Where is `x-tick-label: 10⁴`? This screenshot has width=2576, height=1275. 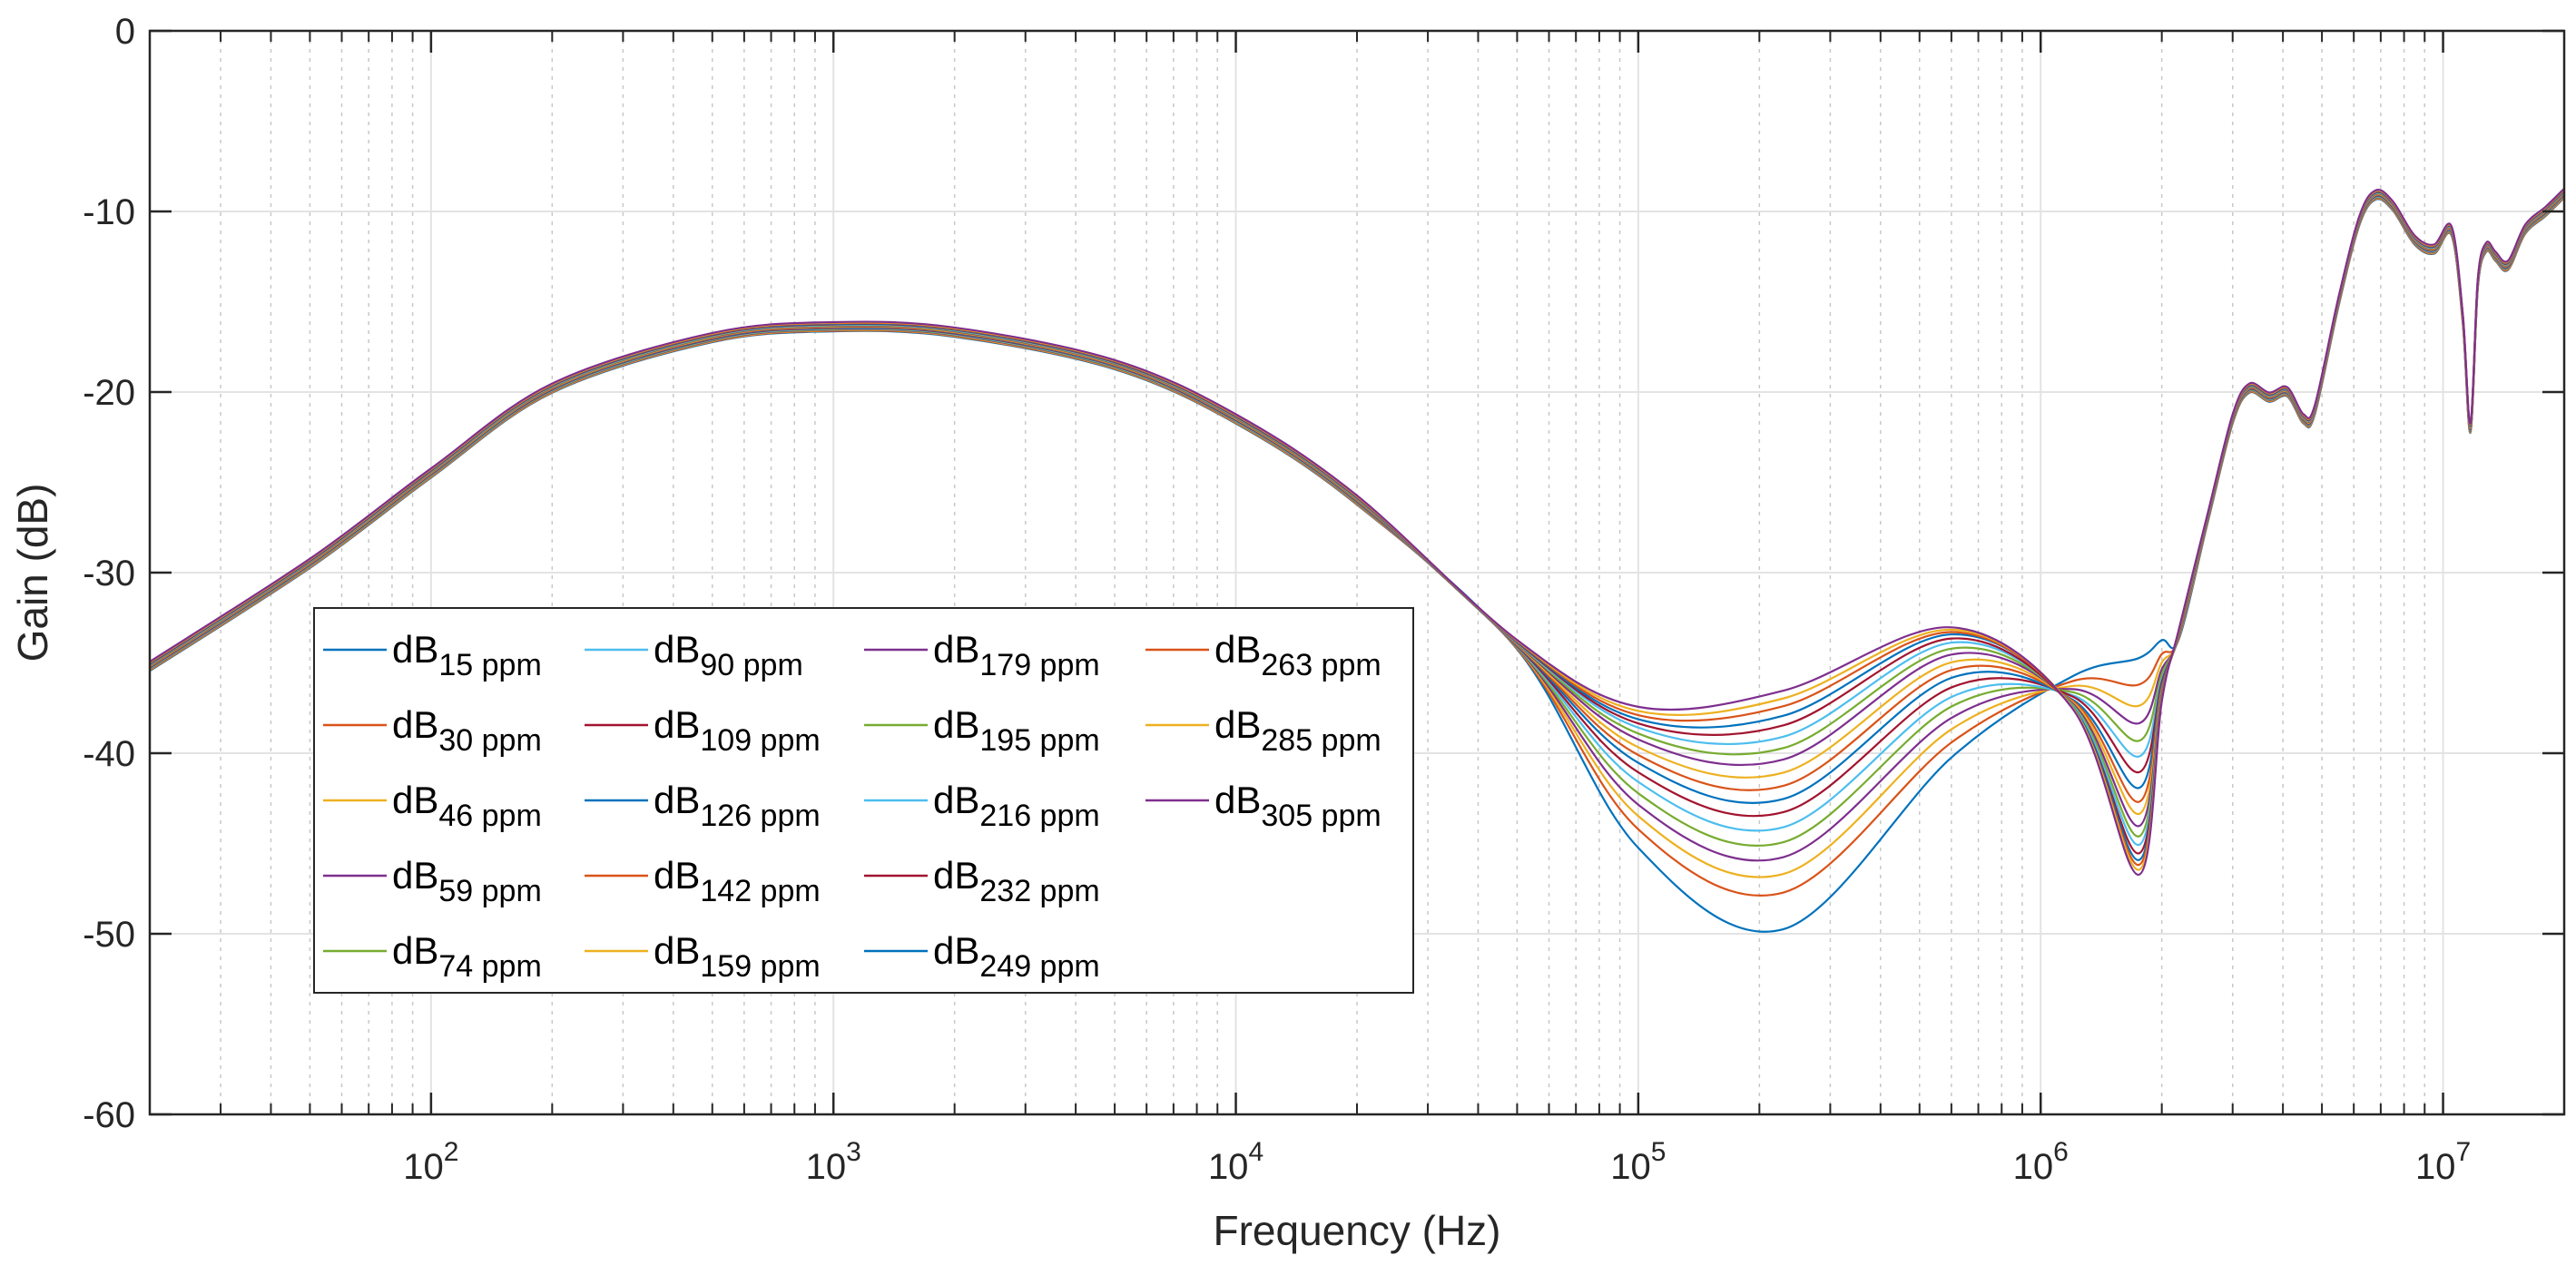 x-tick-label: 10⁴ is located at coordinates (1235, 1162).